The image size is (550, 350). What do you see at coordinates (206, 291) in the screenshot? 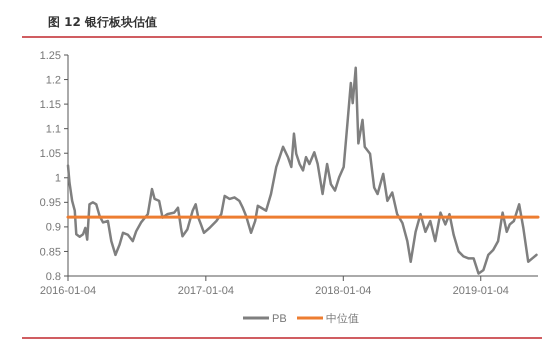
I see `x-tick-label: 2017-01-04` at bounding box center [206, 291].